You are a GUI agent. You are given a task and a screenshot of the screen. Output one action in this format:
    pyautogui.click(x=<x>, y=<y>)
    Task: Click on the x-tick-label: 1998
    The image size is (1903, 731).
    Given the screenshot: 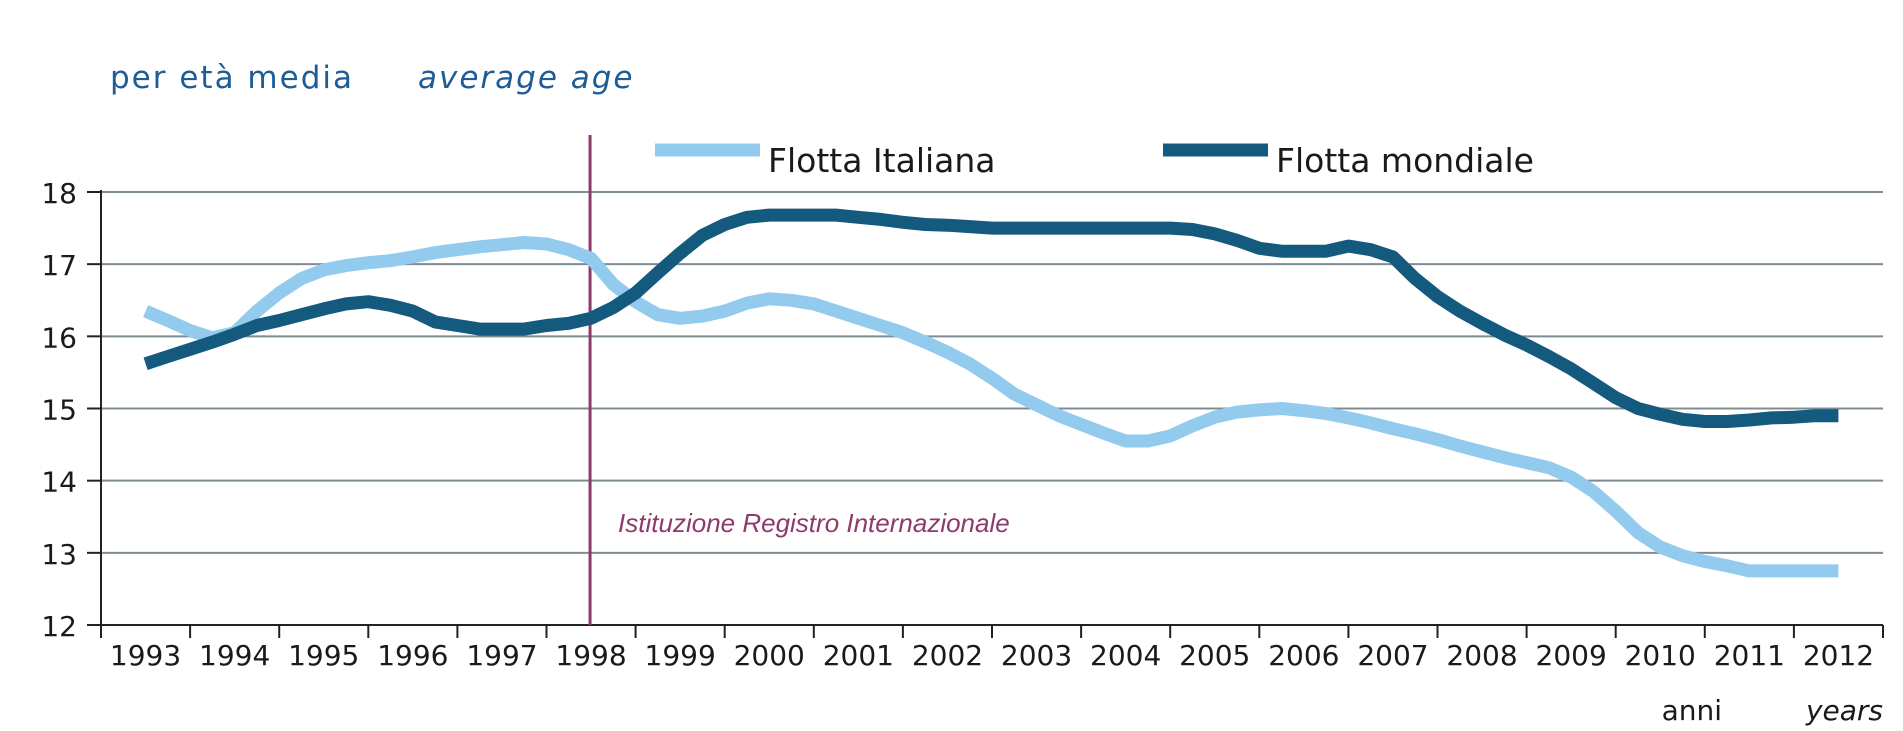 What is the action you would take?
    pyautogui.click(x=590, y=655)
    